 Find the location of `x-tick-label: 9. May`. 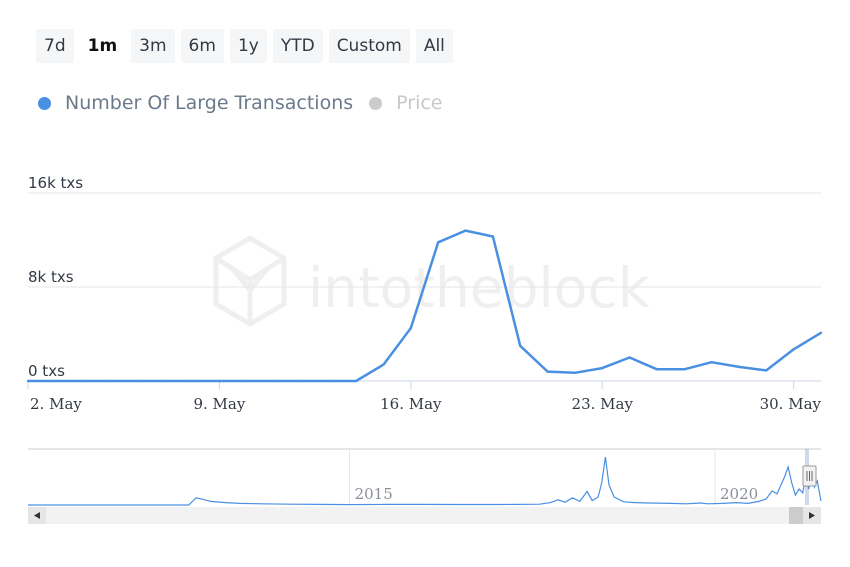

x-tick-label: 9. May is located at coordinates (219, 404).